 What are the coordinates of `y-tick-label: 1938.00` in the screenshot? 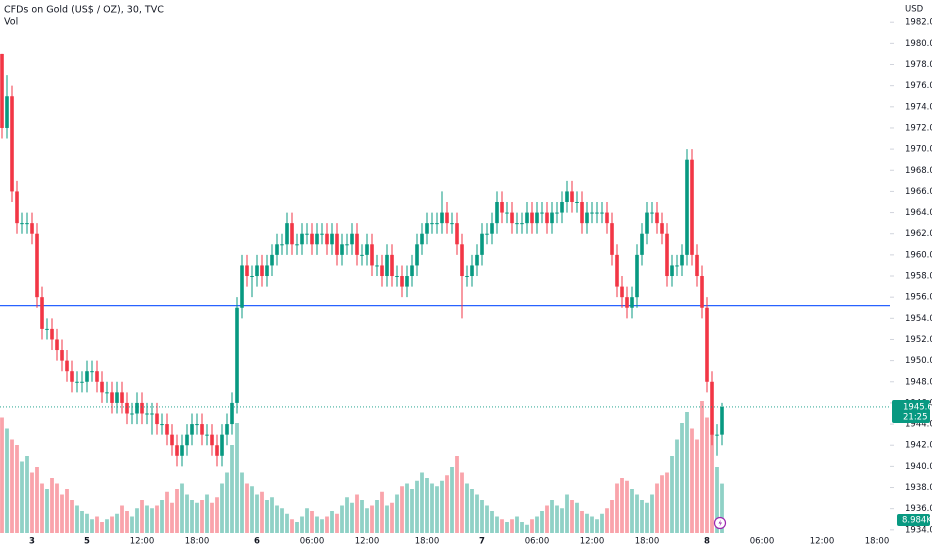 It's located at (918, 488).